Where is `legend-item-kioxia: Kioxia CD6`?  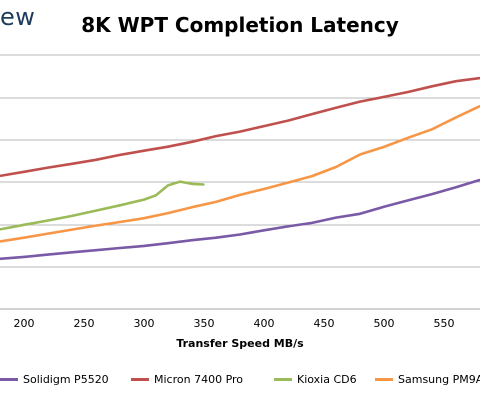 legend-item-kioxia: Kioxia CD6 is located at coordinates (315, 379).